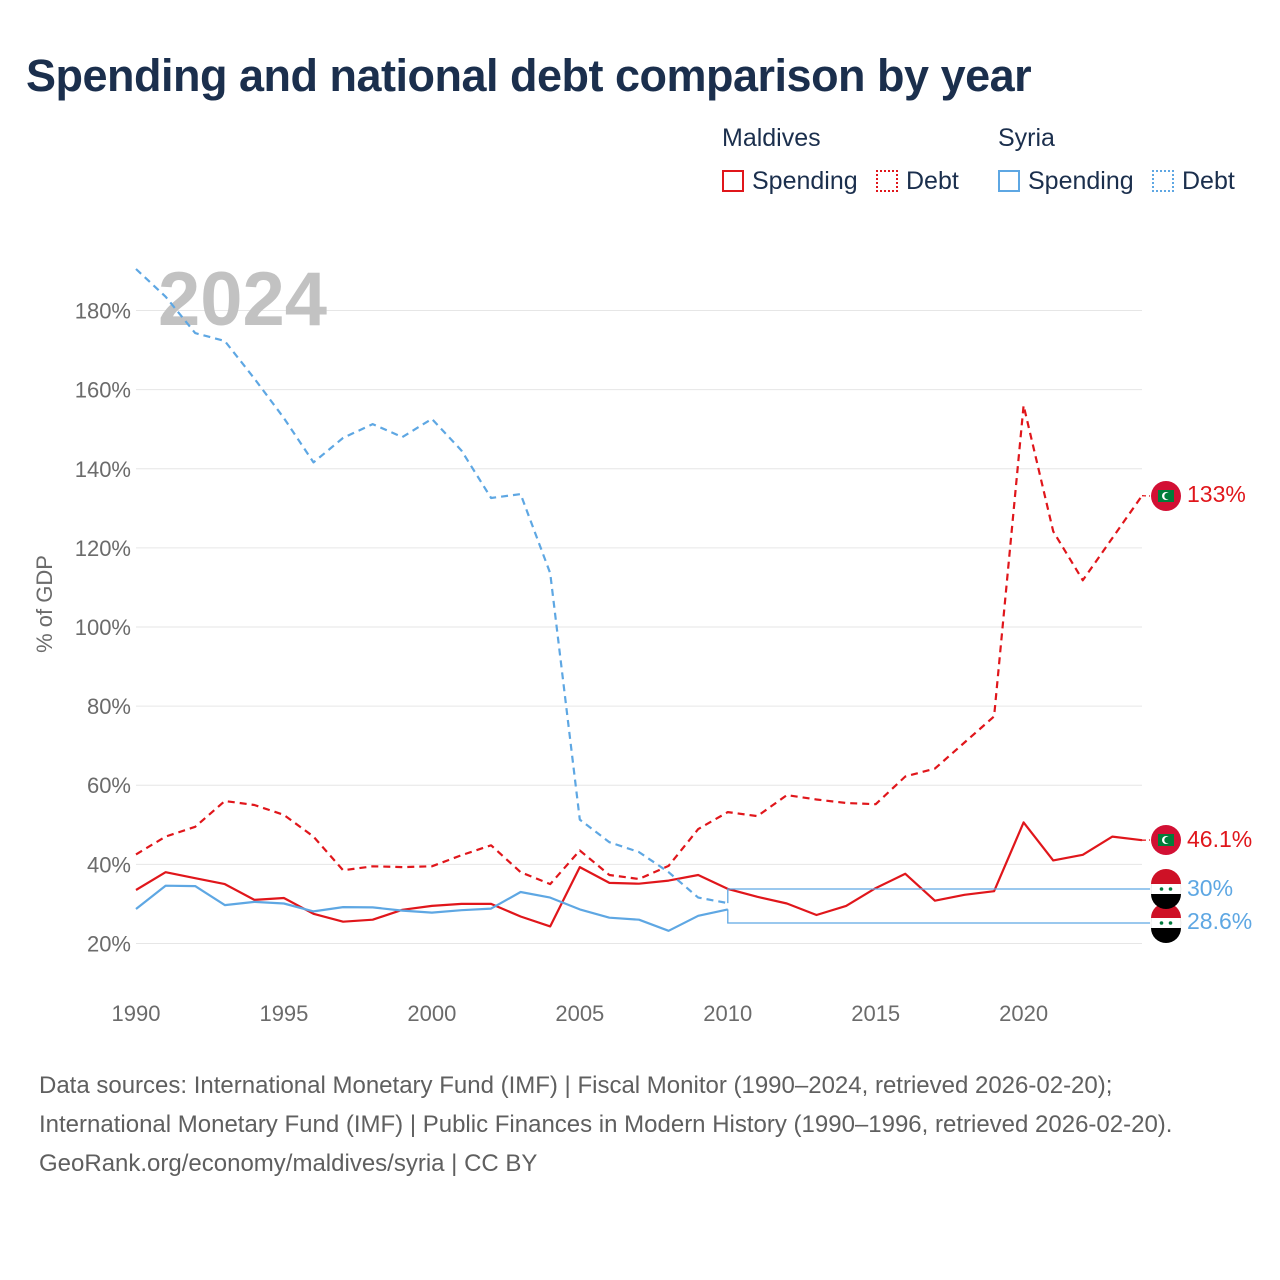 The image size is (1280, 1280). I want to click on end-value-label: 133%, so click(1216, 494).